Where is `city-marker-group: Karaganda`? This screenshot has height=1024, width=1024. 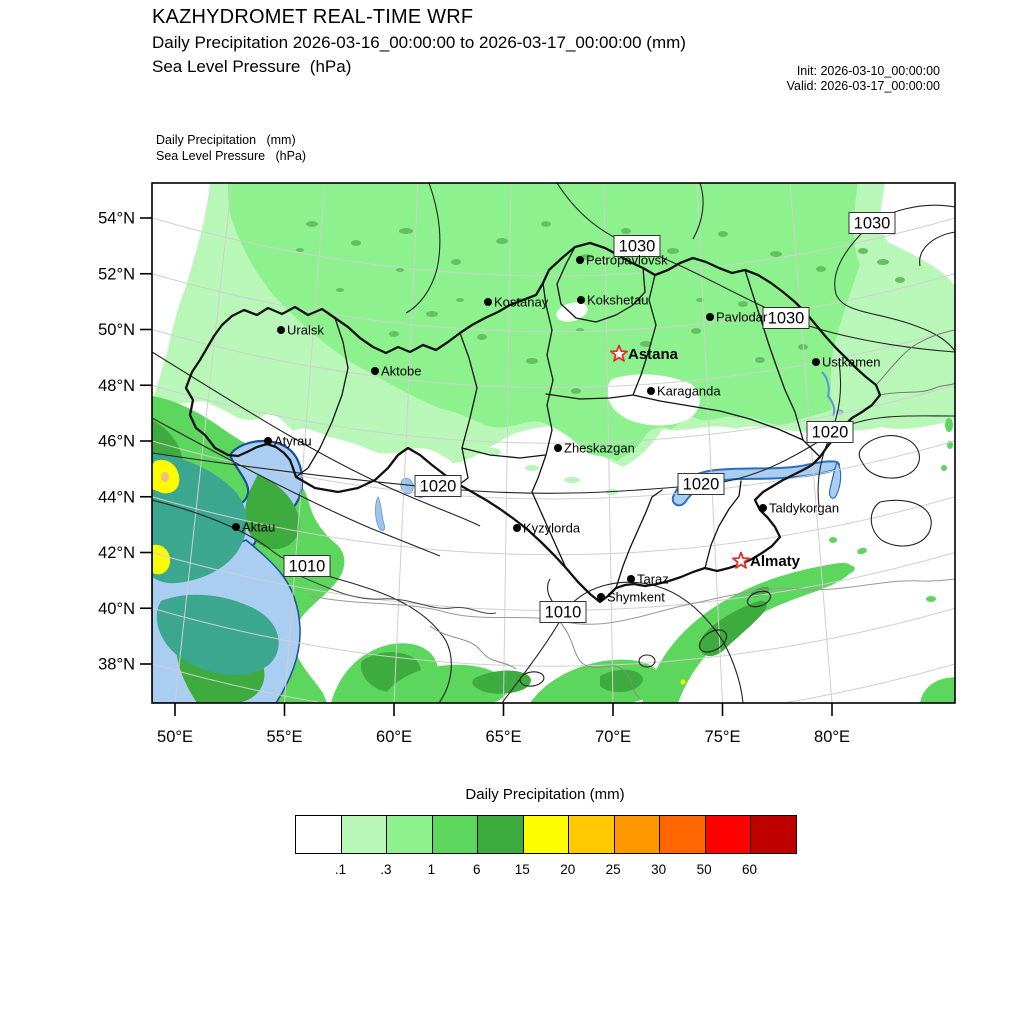 city-marker-group: Karaganda is located at coordinates (684, 391).